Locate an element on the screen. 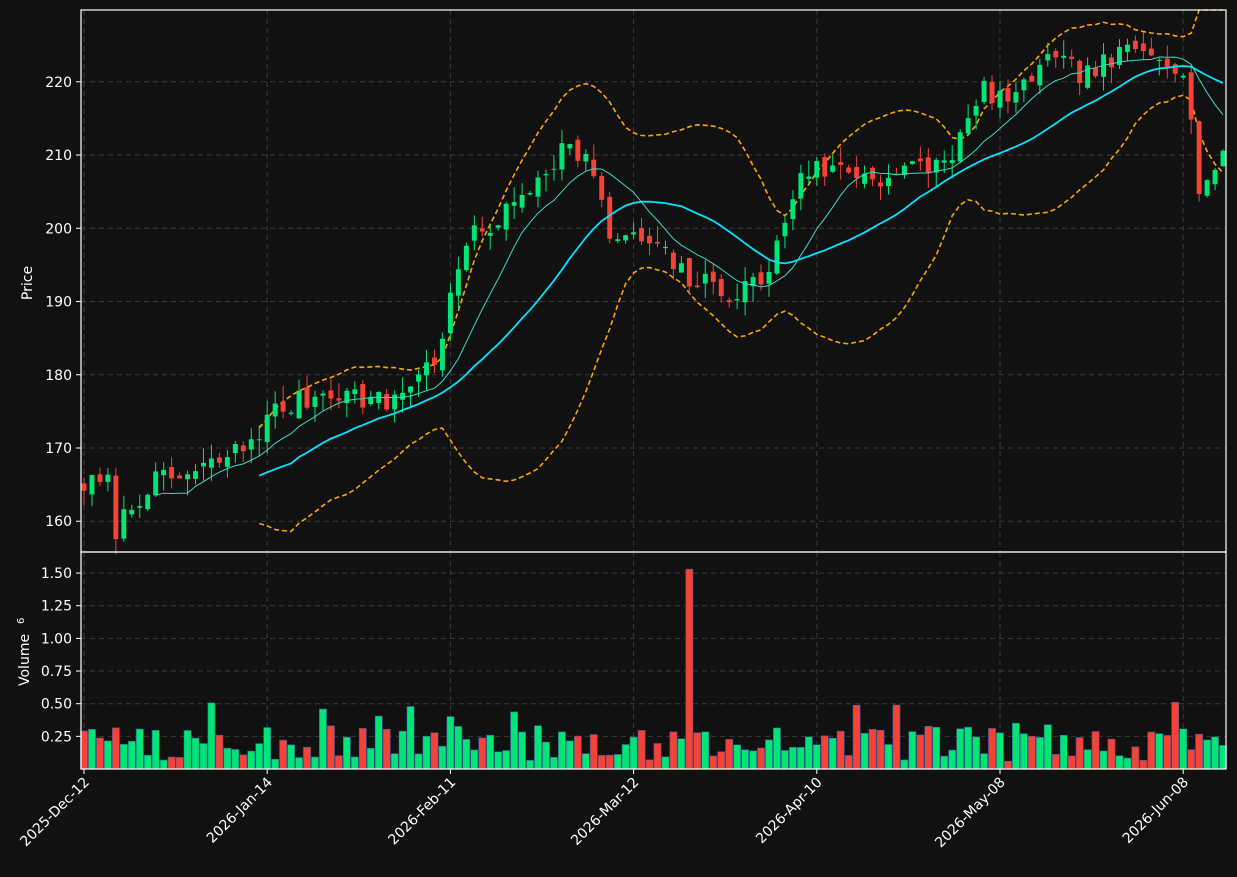 The width and height of the screenshot is (1237, 877). price-tick-label: 180 is located at coordinates (58, 376).